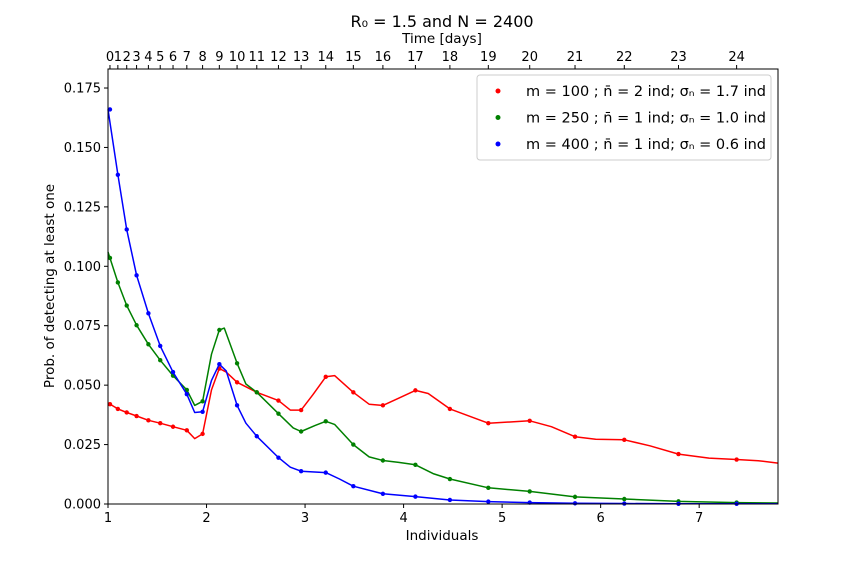 This screenshot has width=864, height=576. What do you see at coordinates (148, 57) in the screenshot?
I see `top-tick-label: 4` at bounding box center [148, 57].